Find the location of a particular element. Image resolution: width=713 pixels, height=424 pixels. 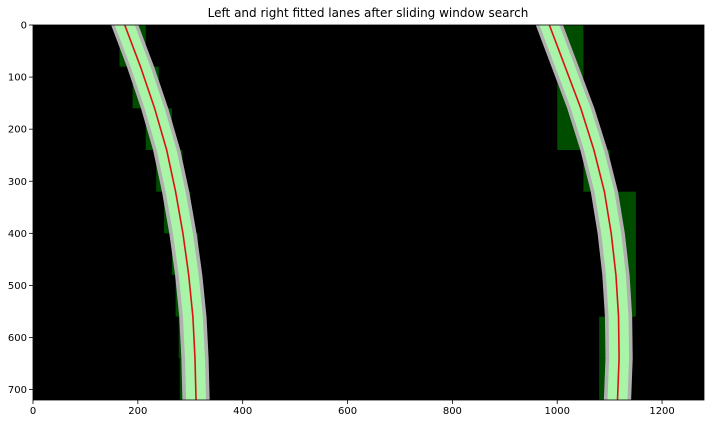

left-lane is located at coordinates (160, 212).